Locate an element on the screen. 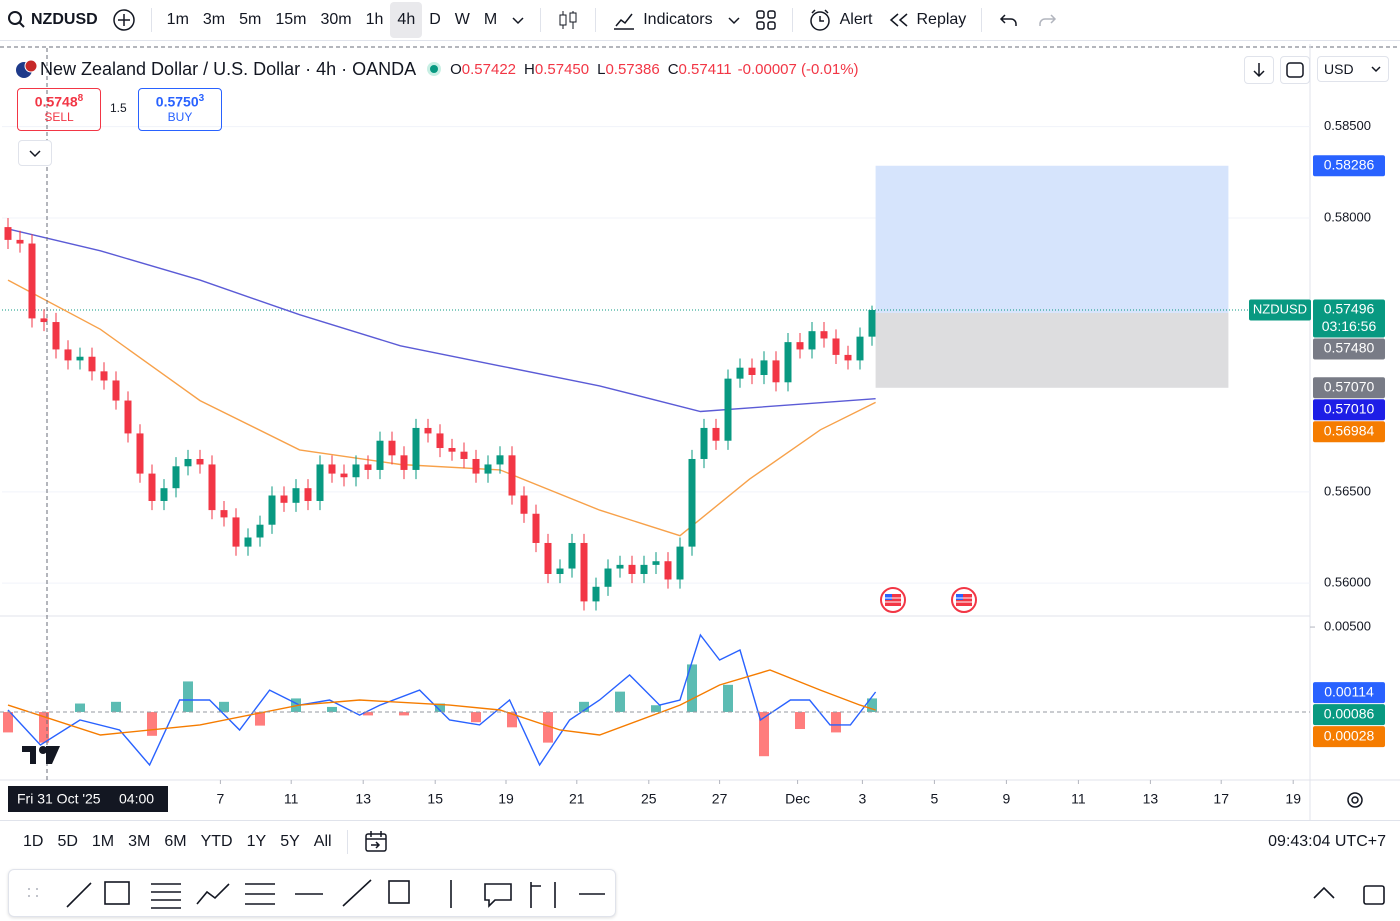  indicators-button: Indicators is located at coordinates (661, 20).